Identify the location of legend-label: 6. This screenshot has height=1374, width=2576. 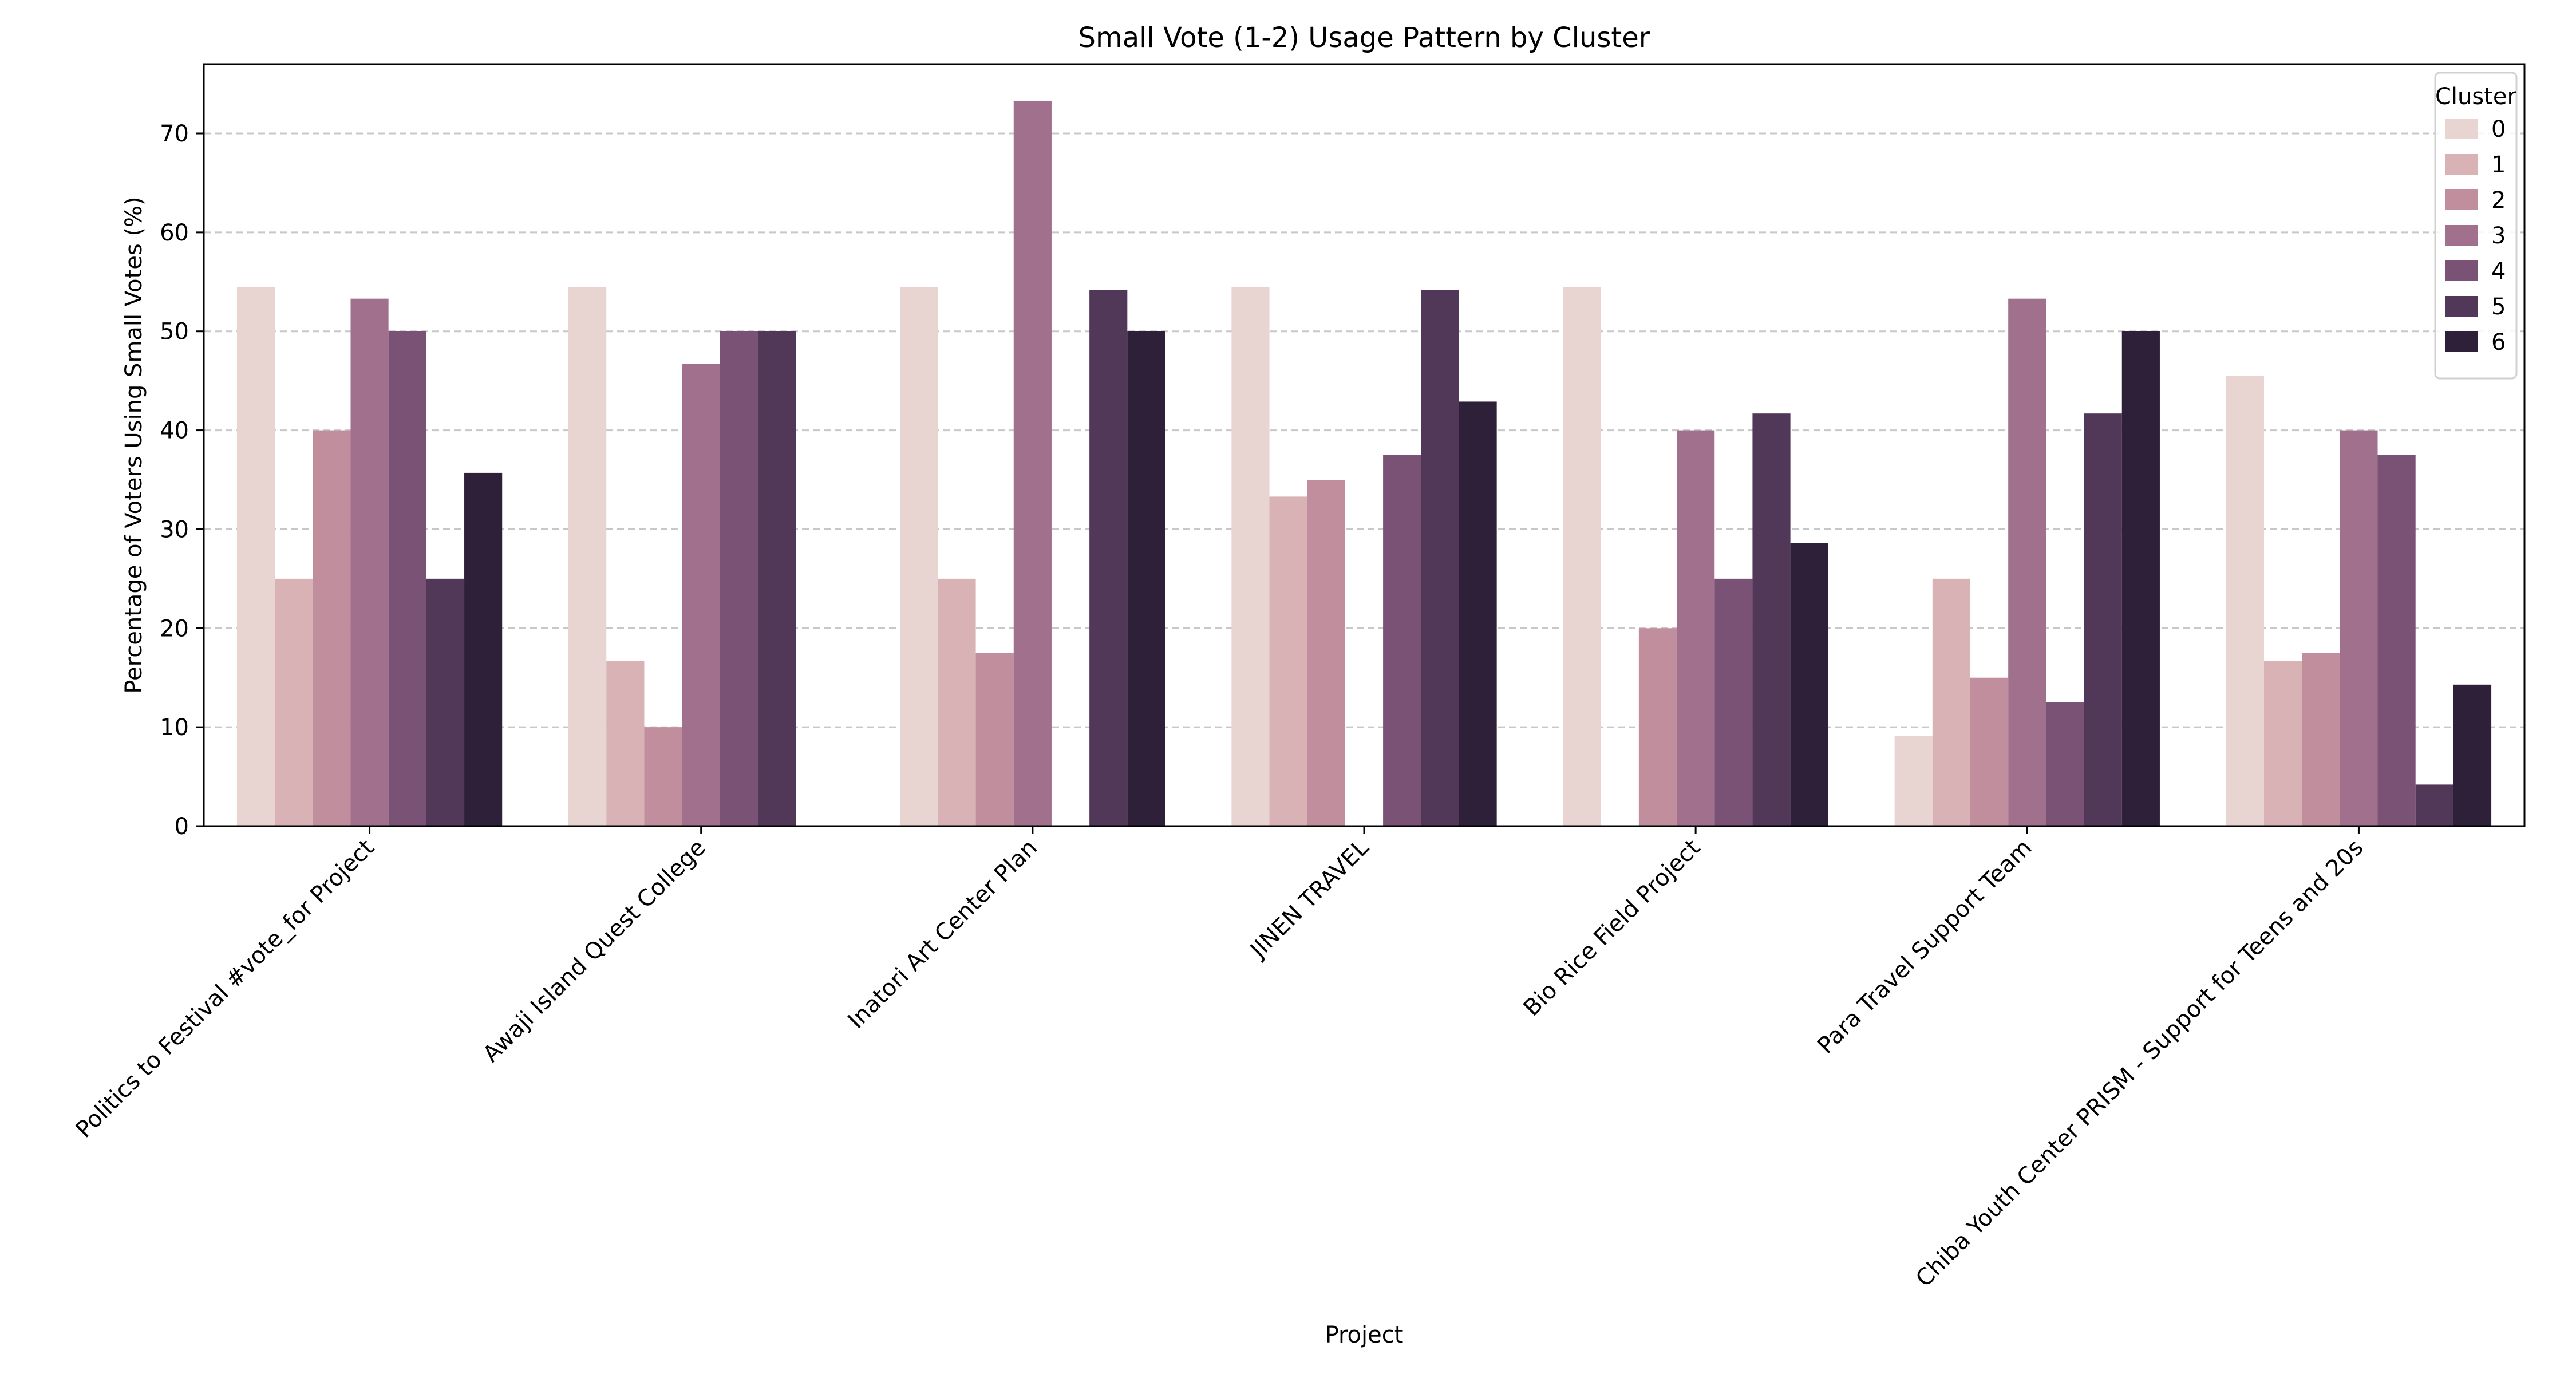
(2498, 342).